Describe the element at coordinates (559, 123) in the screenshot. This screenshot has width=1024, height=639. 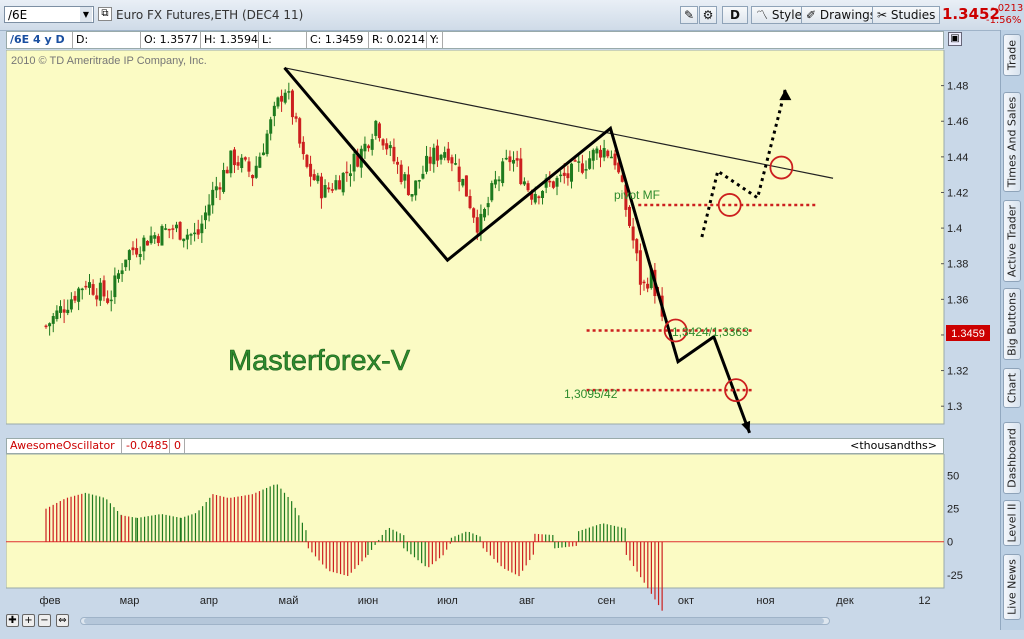
I see `resistance-trend-line` at that location.